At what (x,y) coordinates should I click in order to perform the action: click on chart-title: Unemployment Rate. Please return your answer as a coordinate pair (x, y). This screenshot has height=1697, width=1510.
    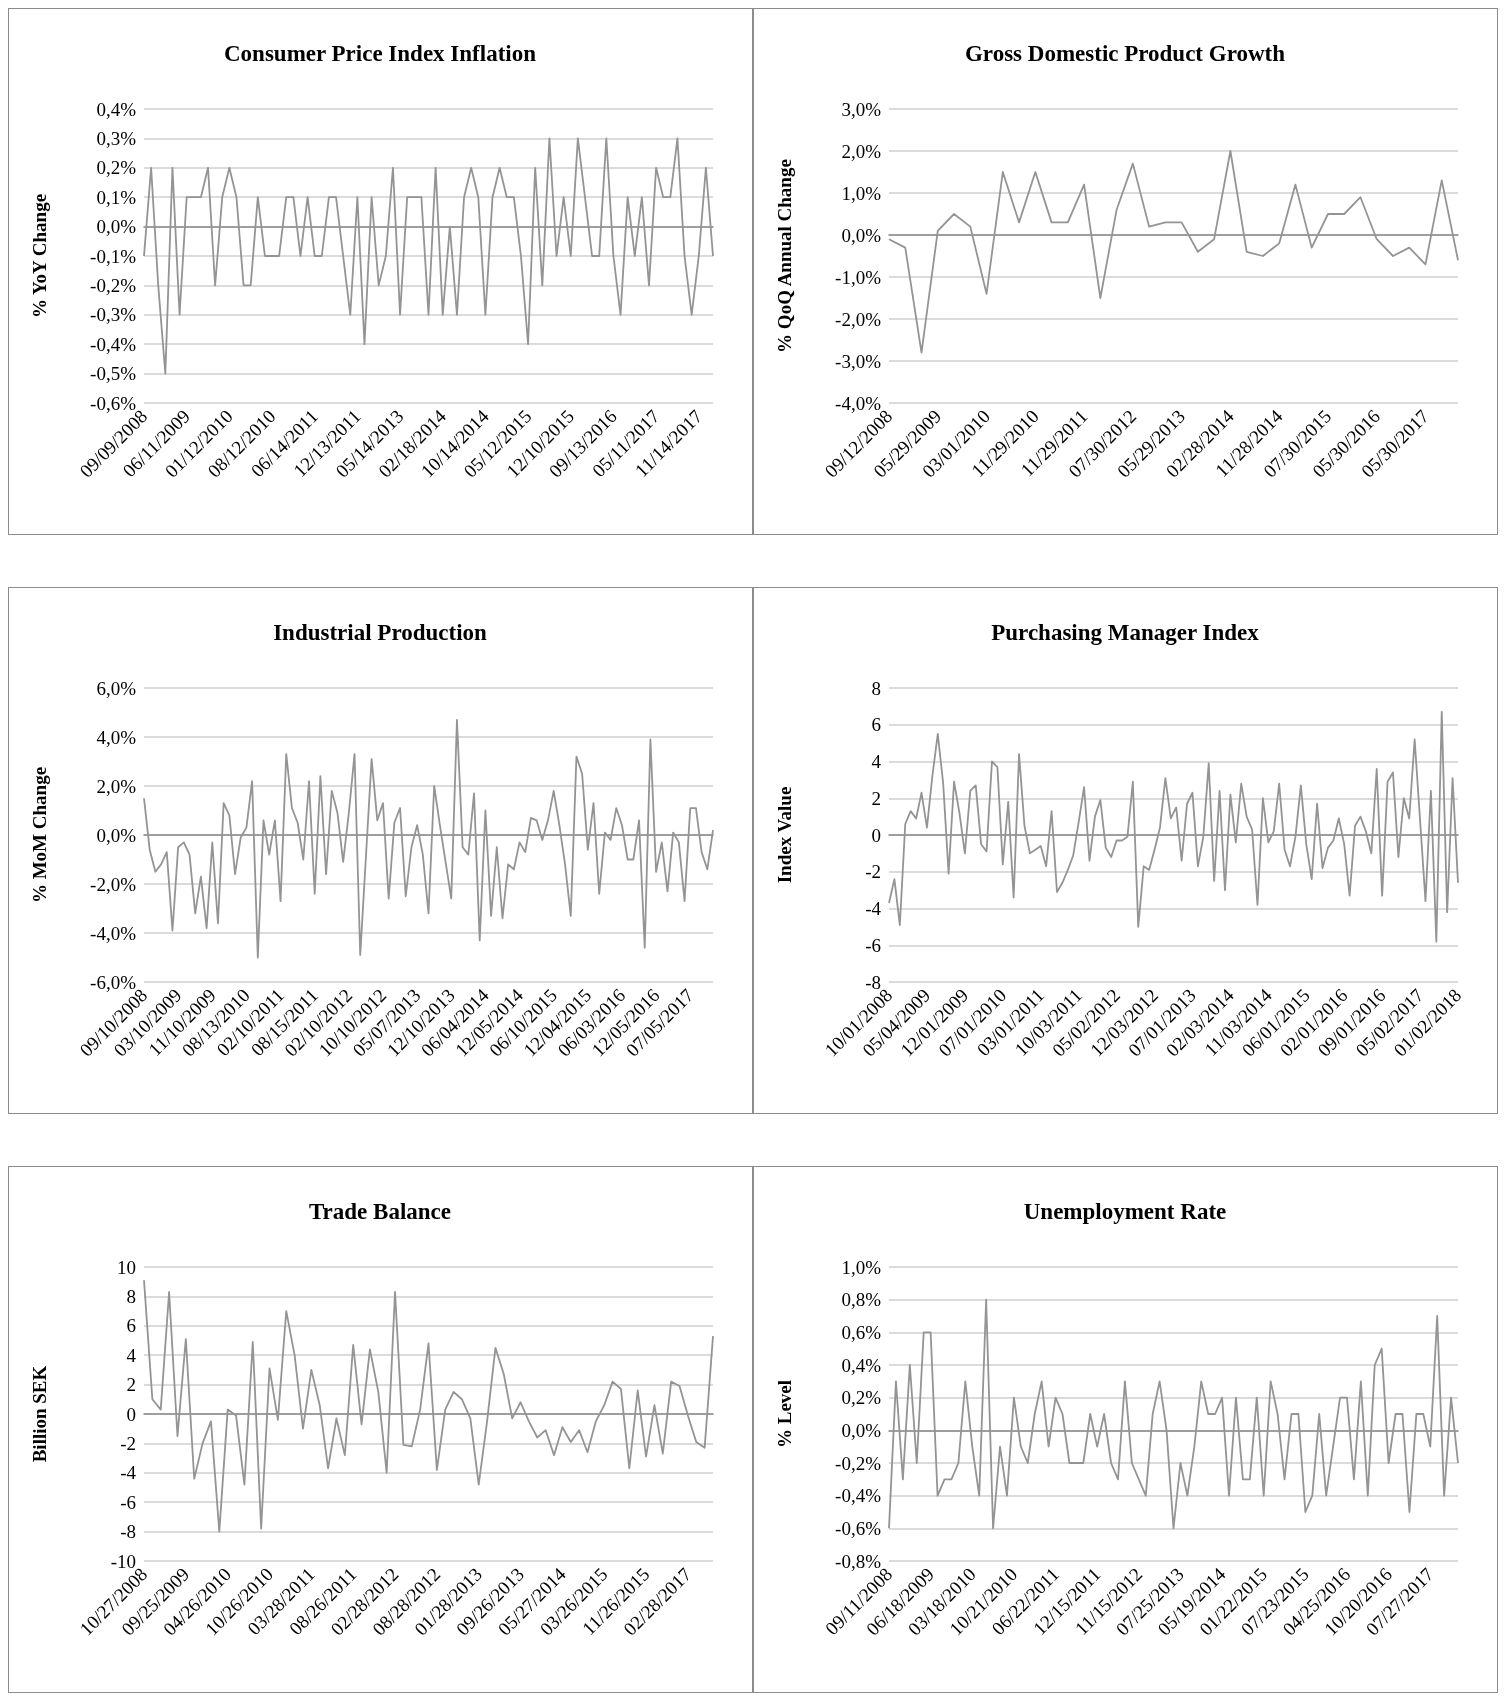
    Looking at the image, I should click on (1125, 1211).